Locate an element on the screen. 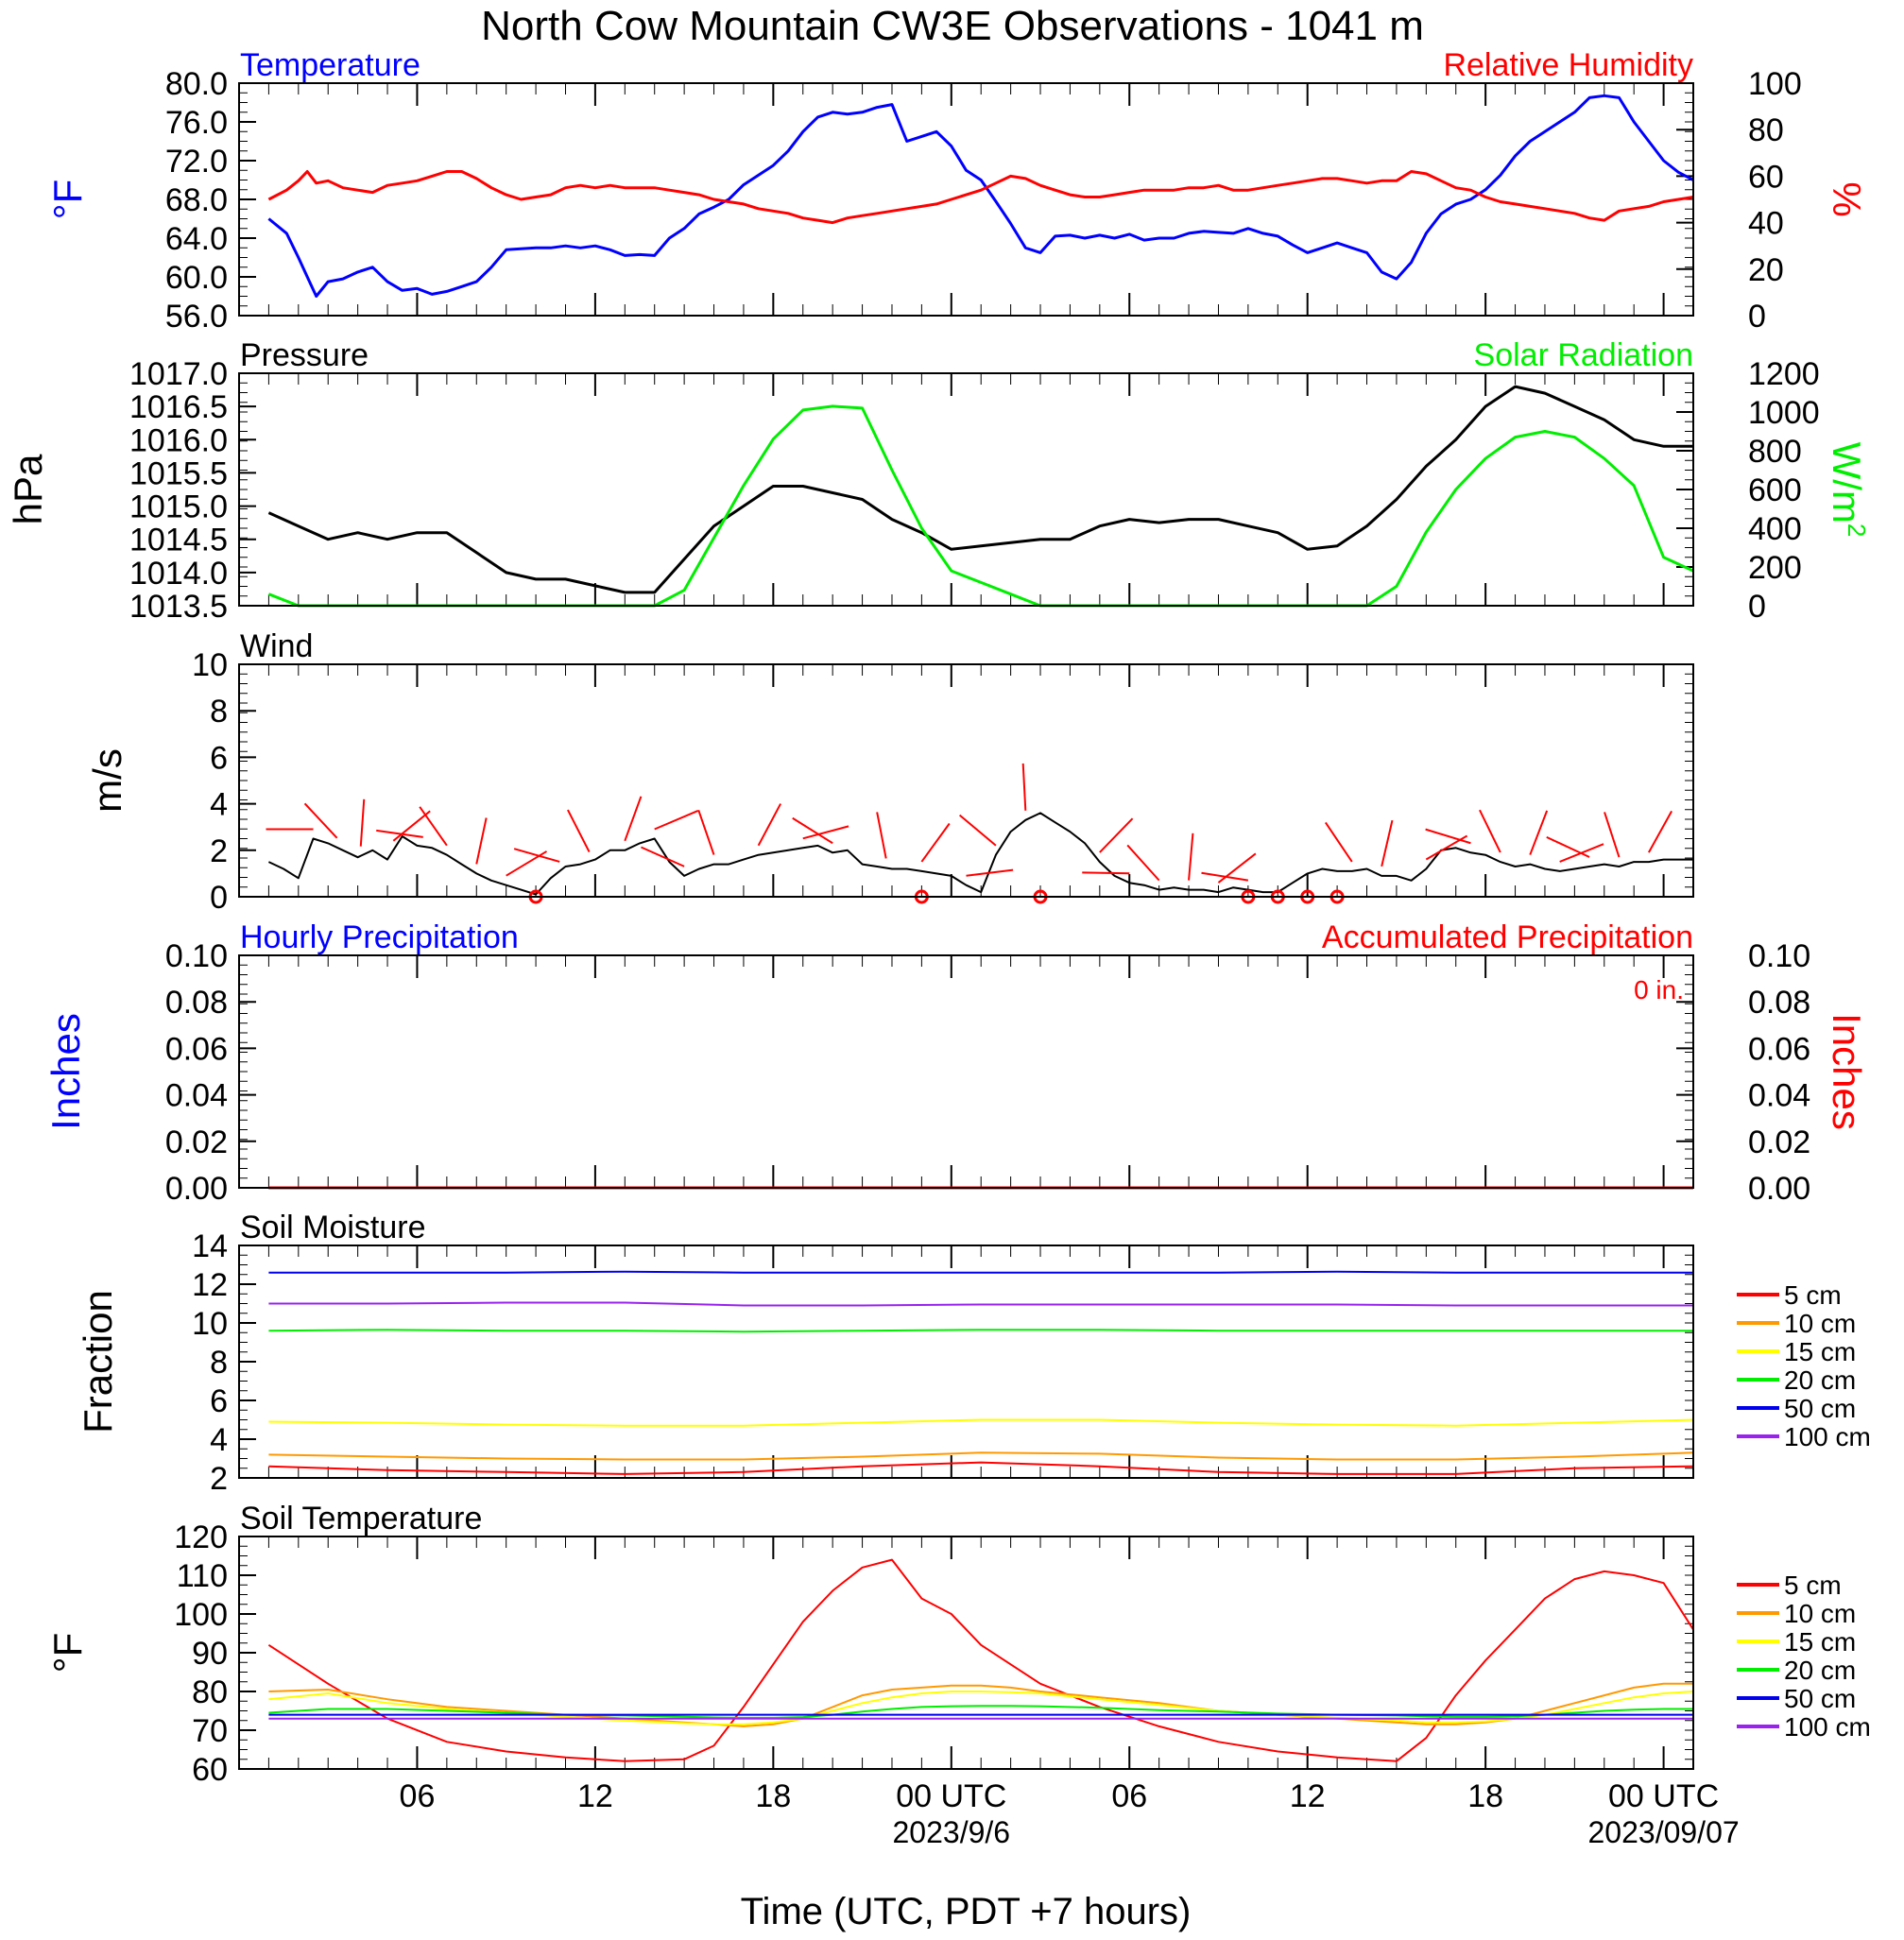 This screenshot has width=1904, height=1940. y-left-tick-label: 64.0 is located at coordinates (196, 239).